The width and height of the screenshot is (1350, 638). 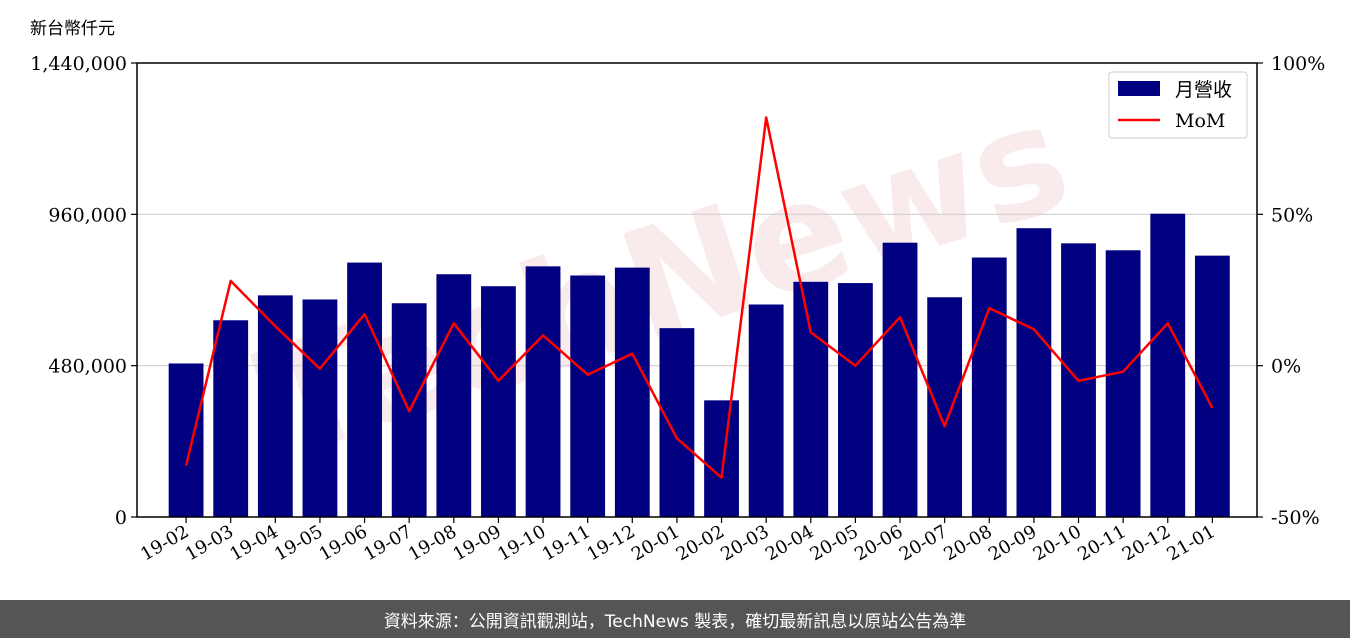 What do you see at coordinates (1139, 88) in the screenshot?
I see `legend-bar-swatch` at bounding box center [1139, 88].